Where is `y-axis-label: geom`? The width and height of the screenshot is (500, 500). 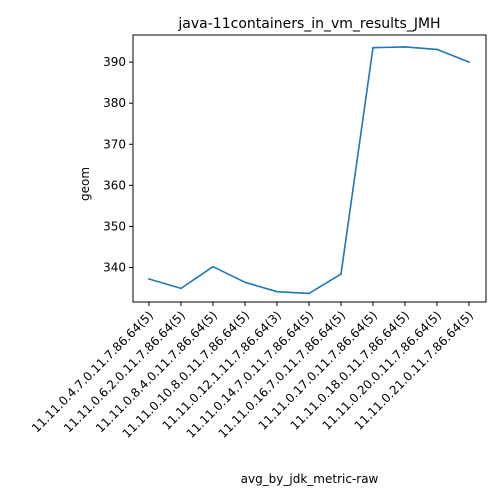 y-axis-label: geom is located at coordinates (85, 184).